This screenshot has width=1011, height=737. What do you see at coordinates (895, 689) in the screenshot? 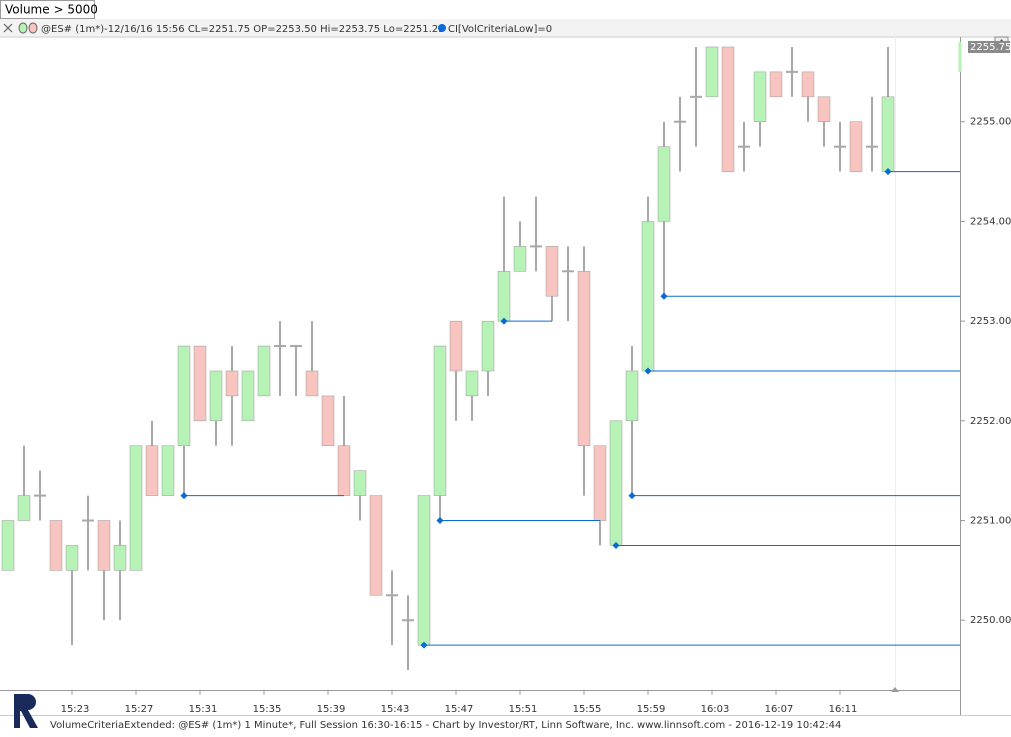
I see `cursor-marker` at bounding box center [895, 689].